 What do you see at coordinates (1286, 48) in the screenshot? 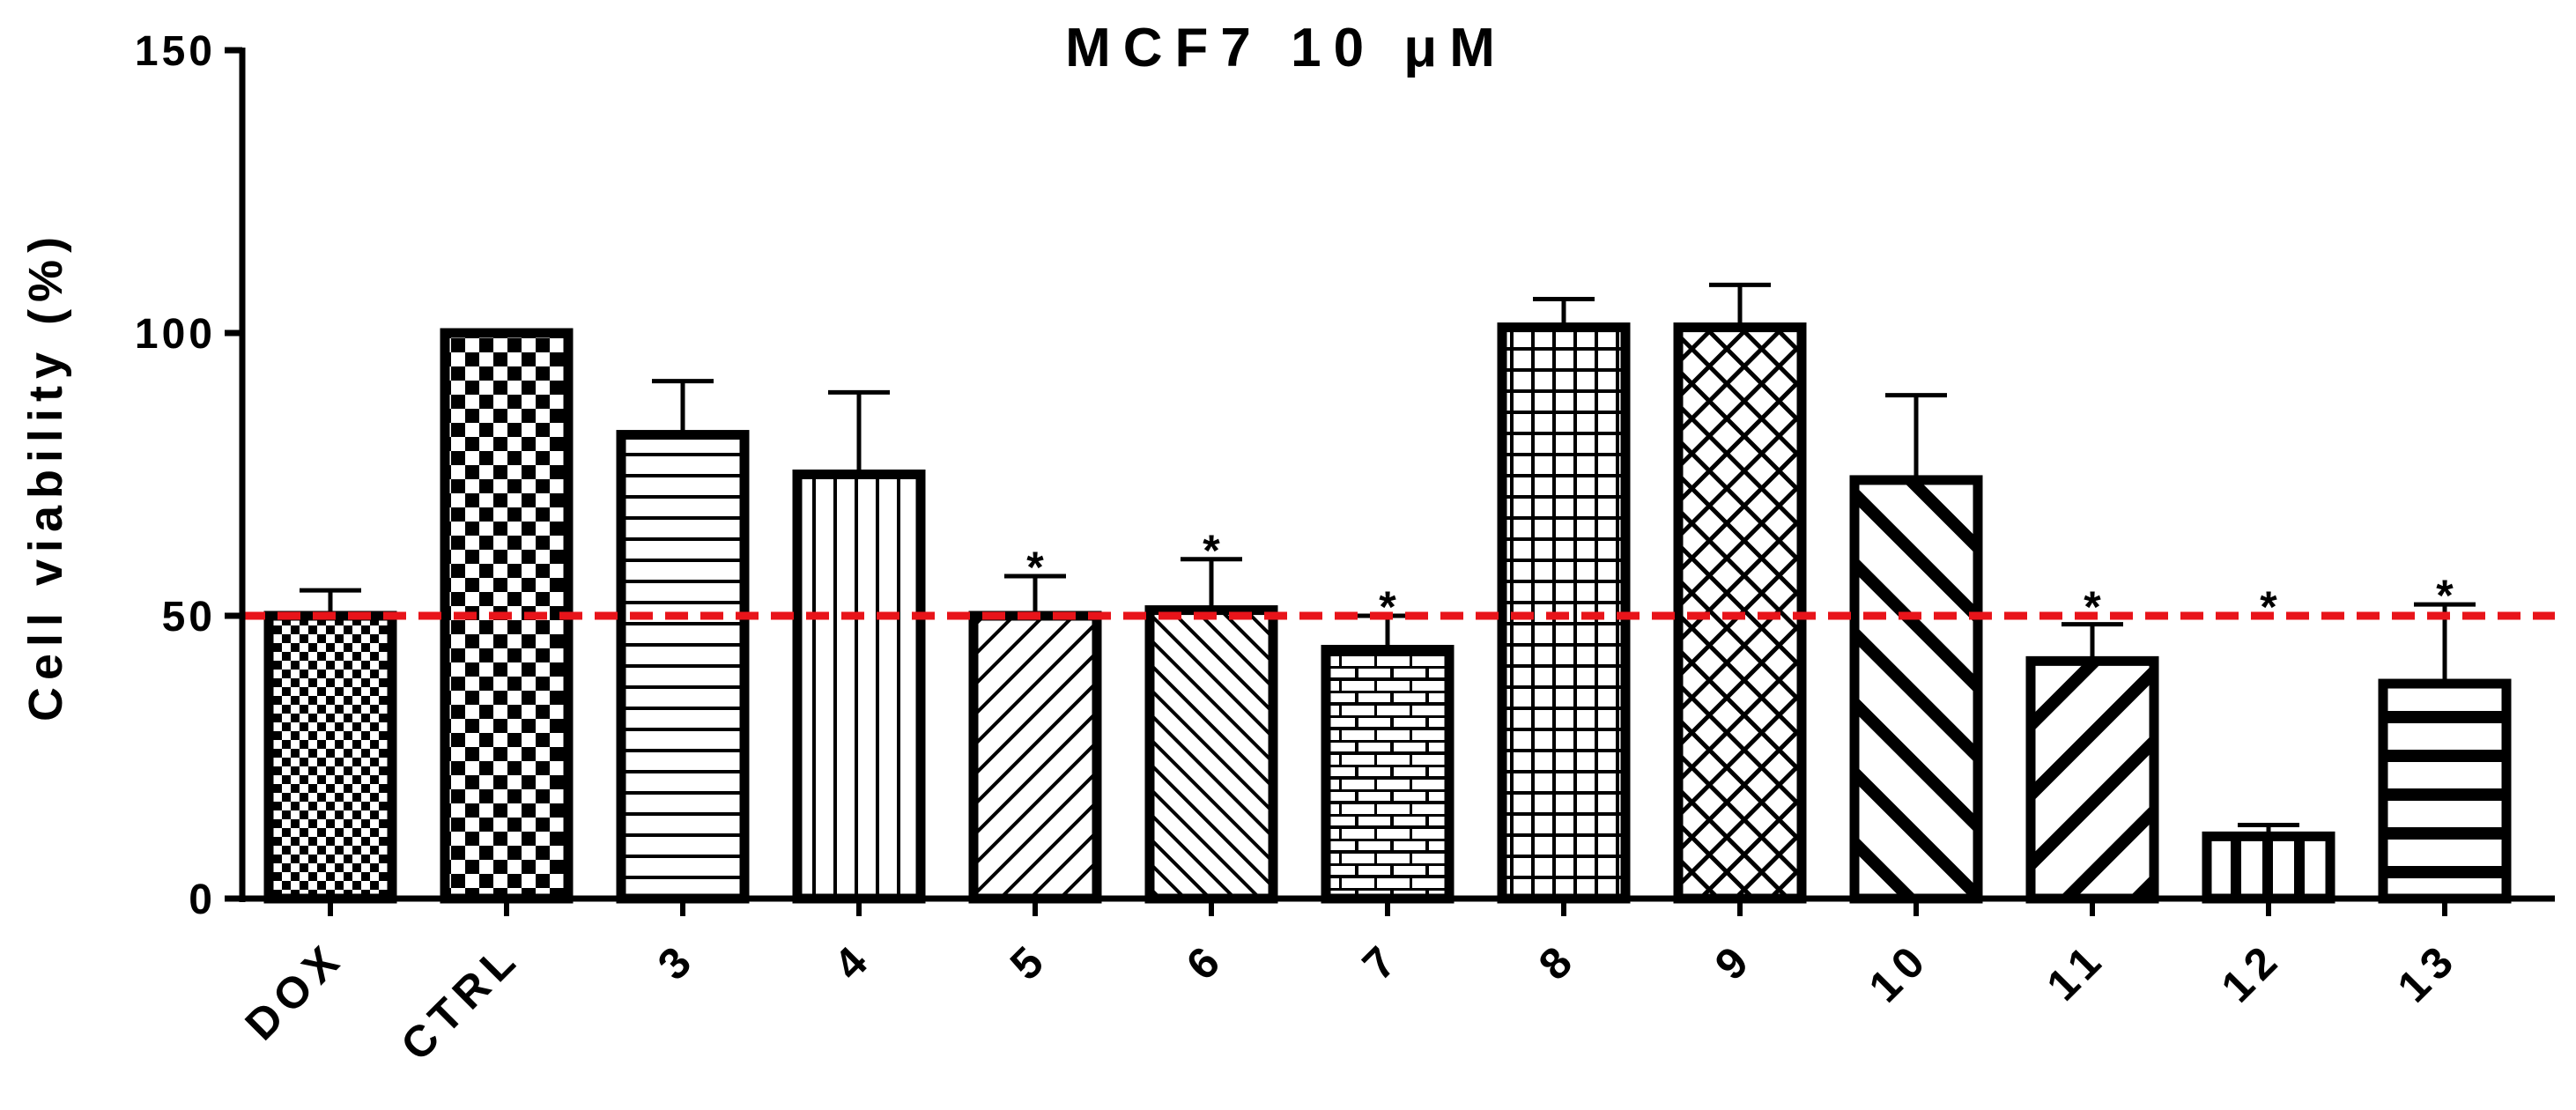
I see `chart-title: MCF7 10 μM` at bounding box center [1286, 48].